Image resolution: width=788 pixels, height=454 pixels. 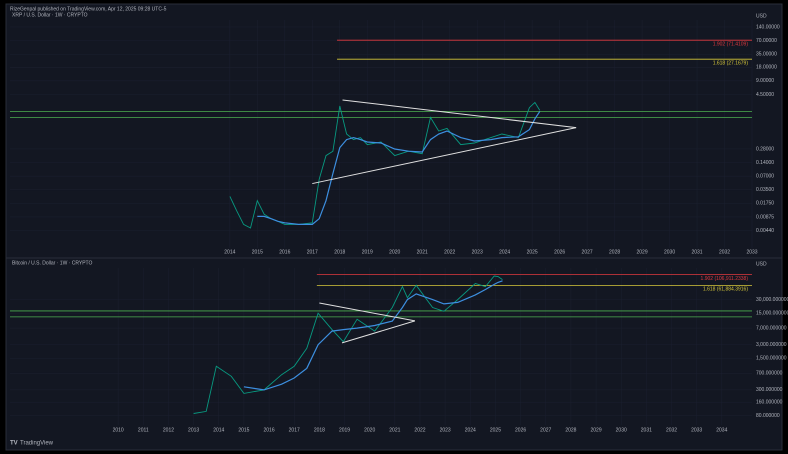 What do you see at coordinates (168, 430) in the screenshot?
I see `x-tick-label: 2012` at bounding box center [168, 430].